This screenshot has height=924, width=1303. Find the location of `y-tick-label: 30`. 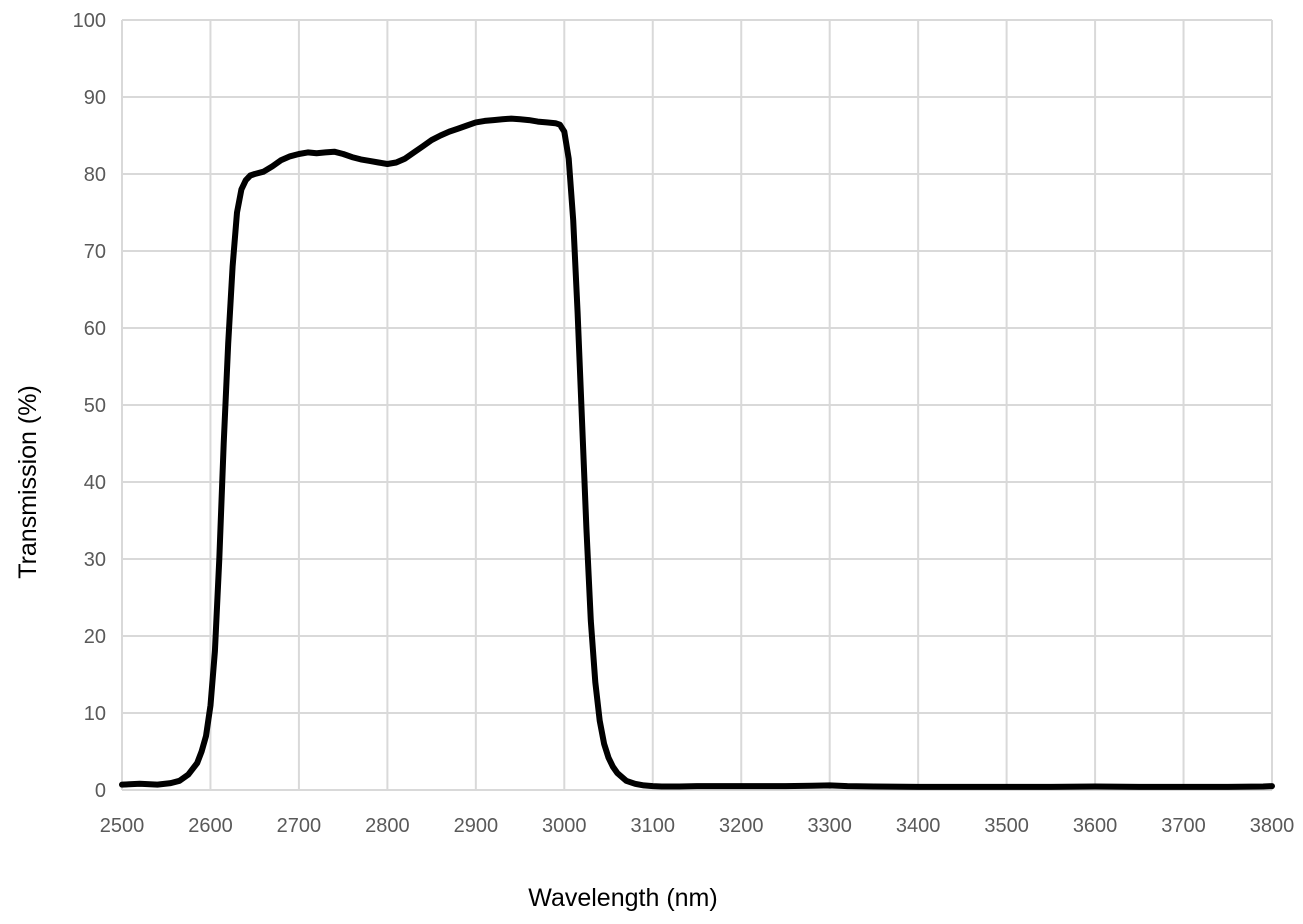

y-tick-label: 30 is located at coordinates (95, 560).